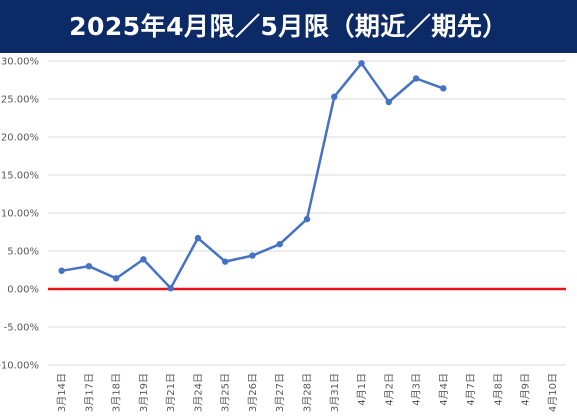 The height and width of the screenshot is (417, 577). What do you see at coordinates (20, 138) in the screenshot?
I see `y-tick-label: 20.00%` at bounding box center [20, 138].